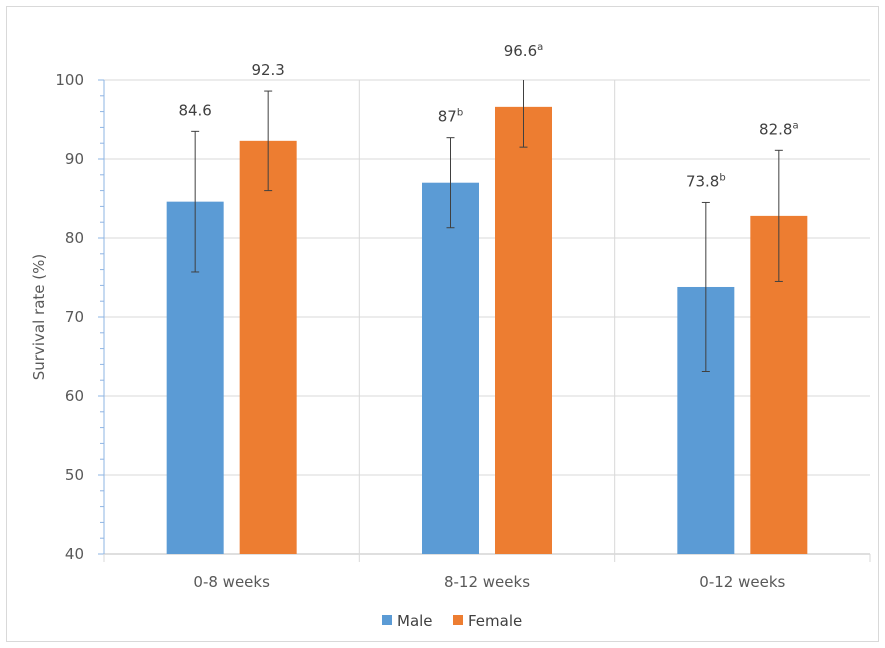  What do you see at coordinates (74, 317) in the screenshot?
I see `y-tick-label: 70` at bounding box center [74, 317].